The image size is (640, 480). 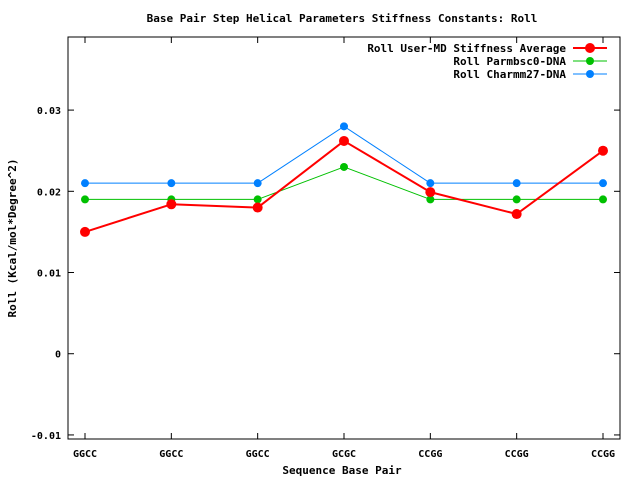 I want to click on y-tick-label: -0.01, so click(x=46, y=436).